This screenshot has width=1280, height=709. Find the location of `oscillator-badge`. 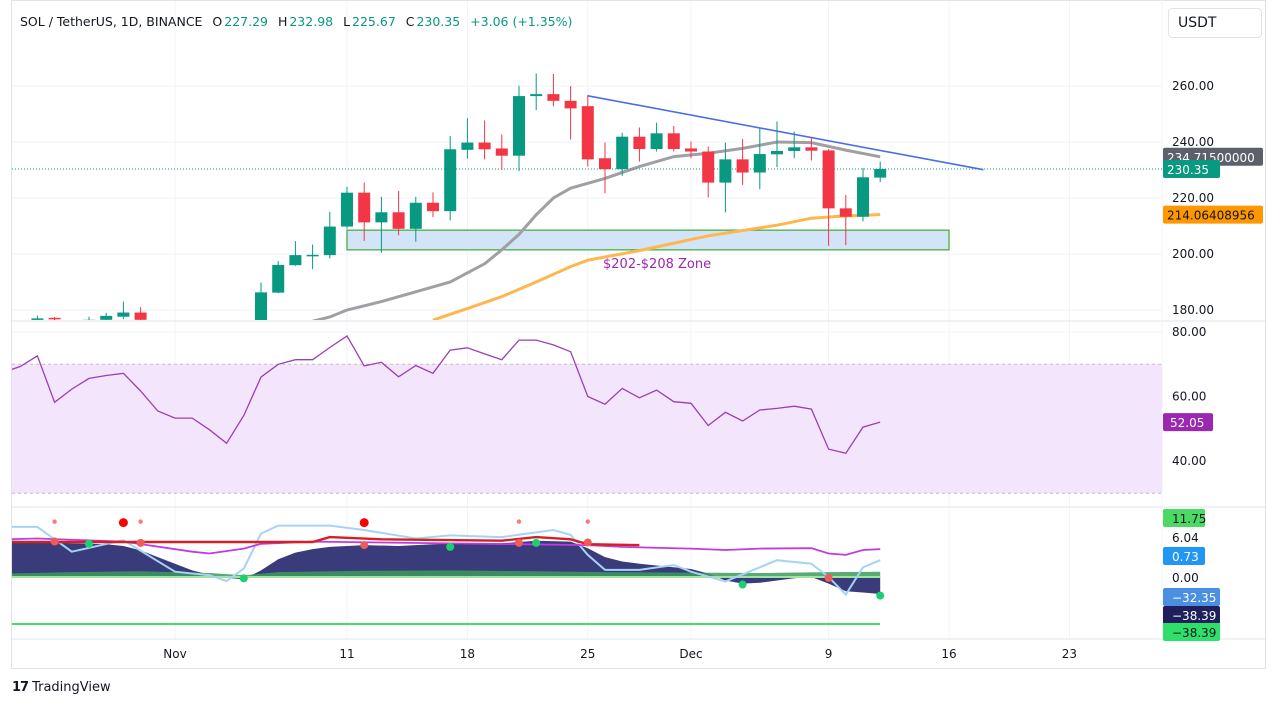

oscillator-badge is located at coordinates (1191, 632).